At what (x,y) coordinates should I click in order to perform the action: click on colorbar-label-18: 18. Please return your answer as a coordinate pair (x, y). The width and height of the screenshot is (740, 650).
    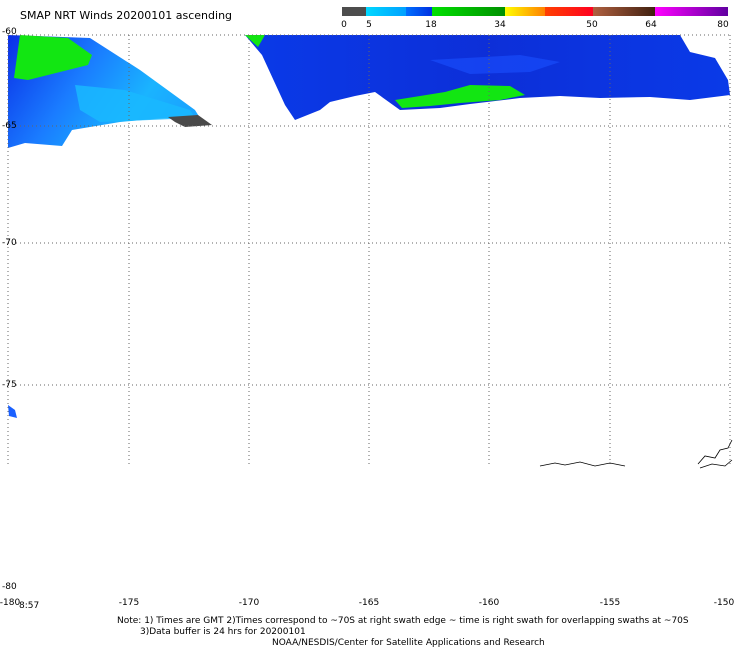
    Looking at the image, I should click on (431, 25).